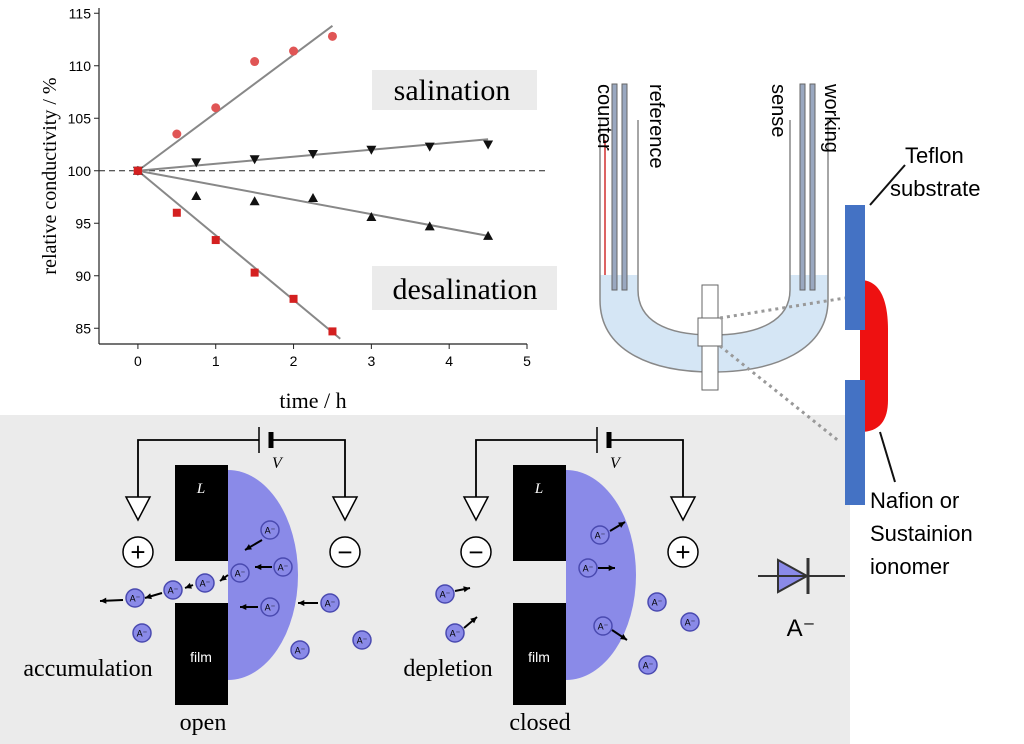 The height and width of the screenshot is (744, 1024). What do you see at coordinates (579, 468) in the screenshot?
I see `circuit` at bounding box center [579, 468].